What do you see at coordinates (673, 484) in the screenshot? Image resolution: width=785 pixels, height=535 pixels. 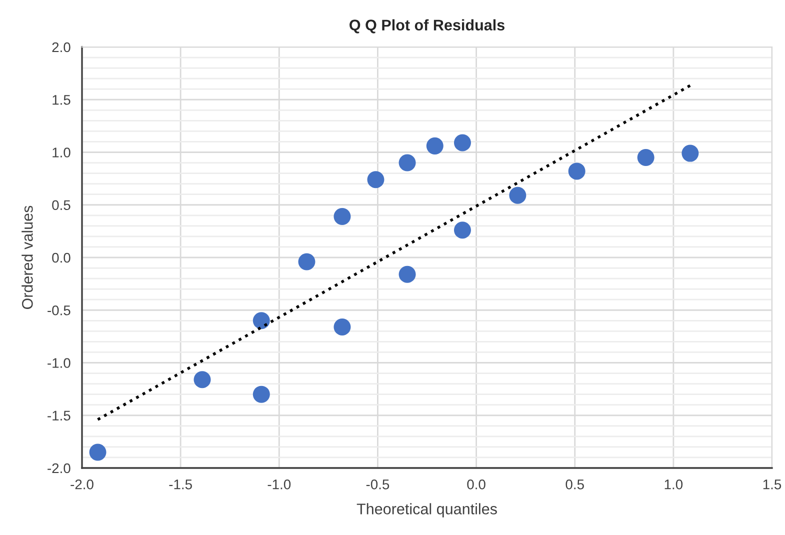 I see `x-tick-label: 1.0` at bounding box center [673, 484].